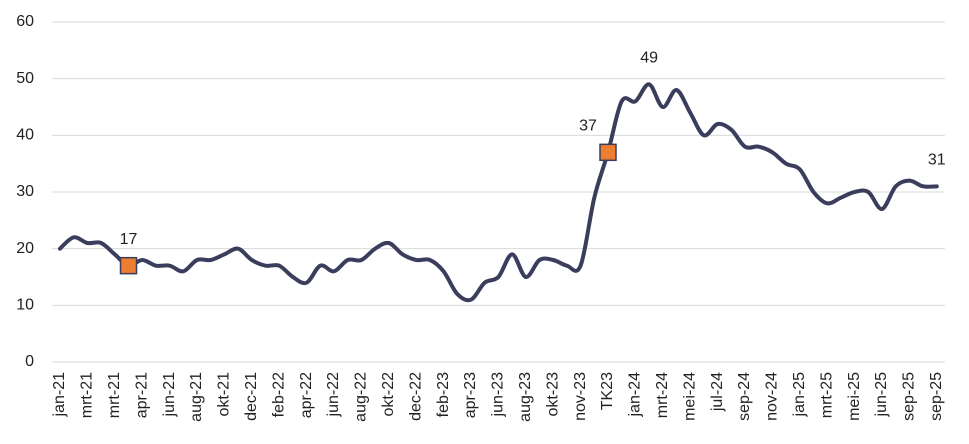 Image resolution: width=969 pixels, height=444 pixels. What do you see at coordinates (717, 392) in the screenshot?
I see `x-tick-label: jul-24` at bounding box center [717, 392].